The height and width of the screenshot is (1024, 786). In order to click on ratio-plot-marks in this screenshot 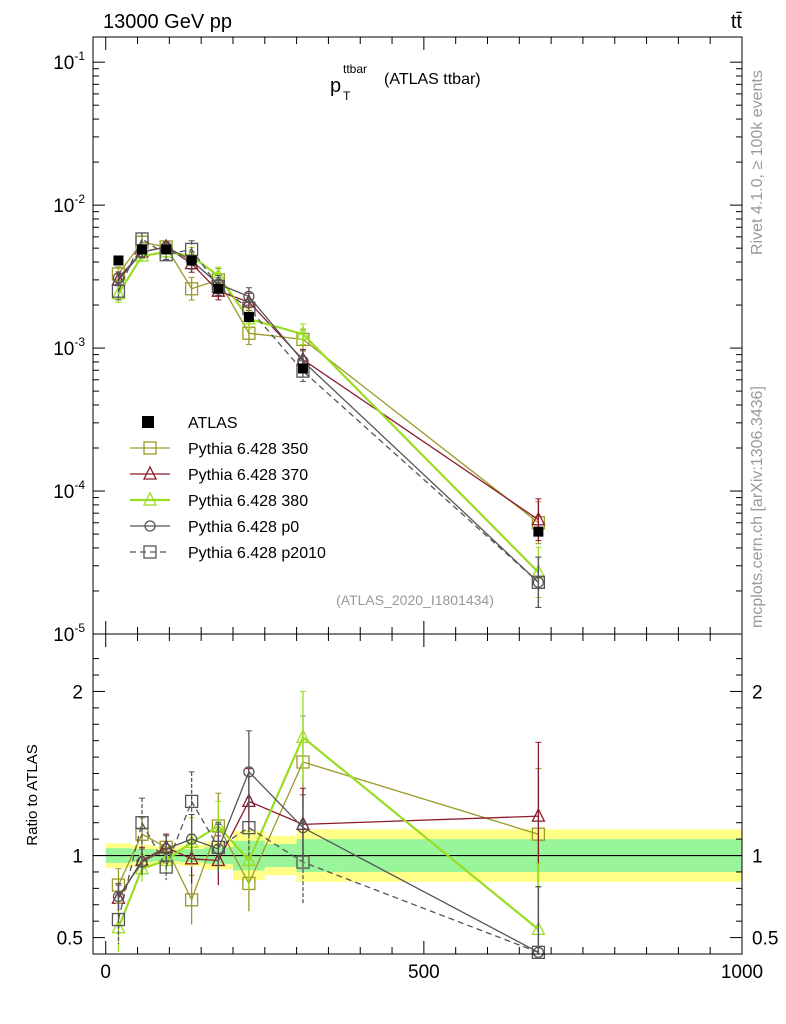, I will do `click(328, 825)`.